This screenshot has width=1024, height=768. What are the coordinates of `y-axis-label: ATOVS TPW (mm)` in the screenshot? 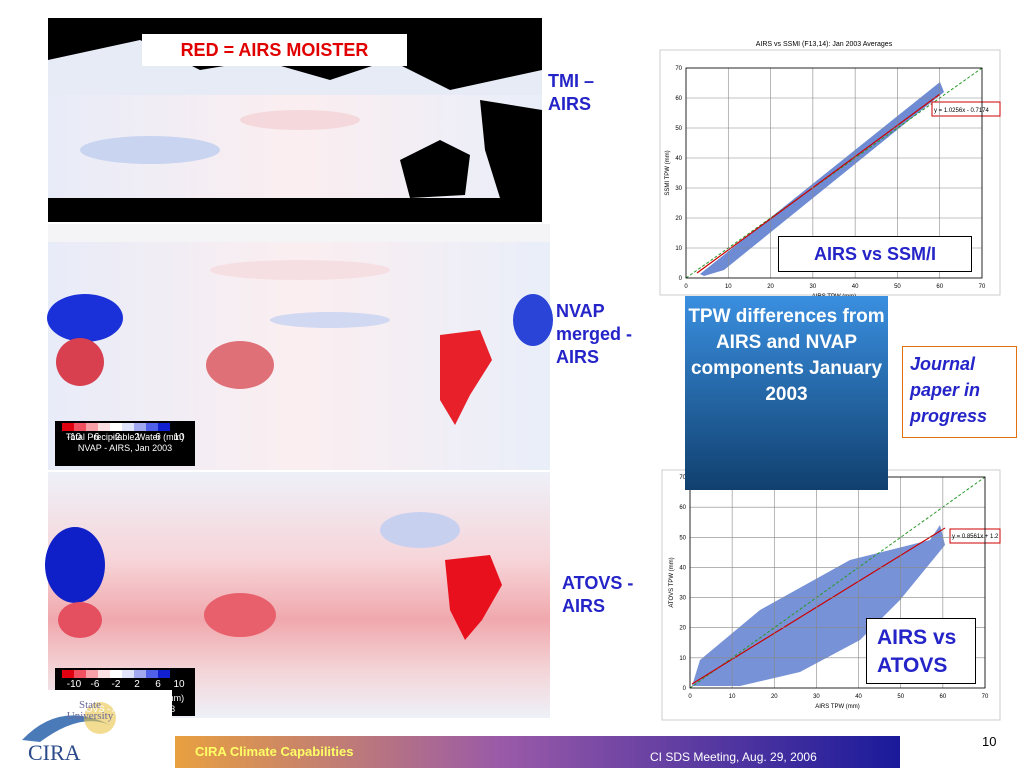 It's located at (672, 582).